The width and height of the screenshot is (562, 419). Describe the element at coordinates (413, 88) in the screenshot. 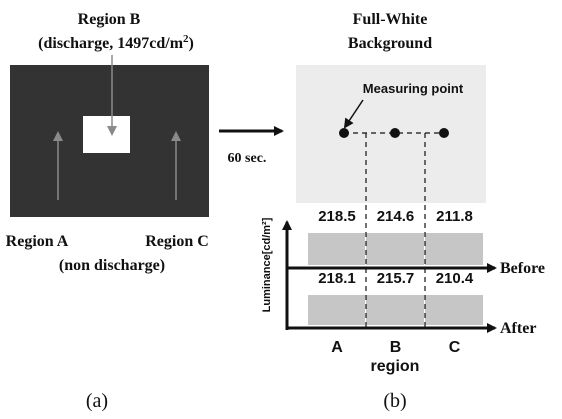

I see `measuring-point-label: Measuring point` at that location.